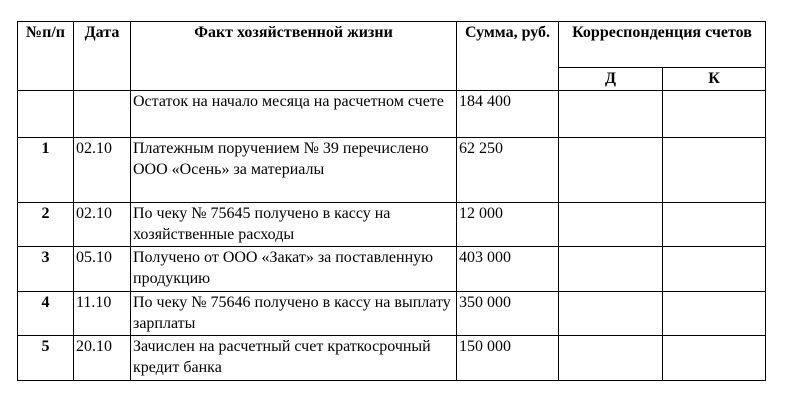 Image resolution: width=792 pixels, height=405 pixels. Describe the element at coordinates (45, 170) in the screenshot. I see `cell-num: 1` at that location.